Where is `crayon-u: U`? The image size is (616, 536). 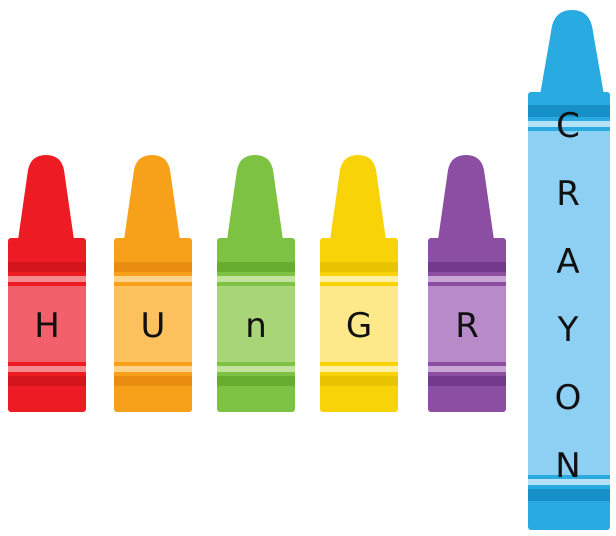
crayon-u: U is located at coordinates (153, 283).